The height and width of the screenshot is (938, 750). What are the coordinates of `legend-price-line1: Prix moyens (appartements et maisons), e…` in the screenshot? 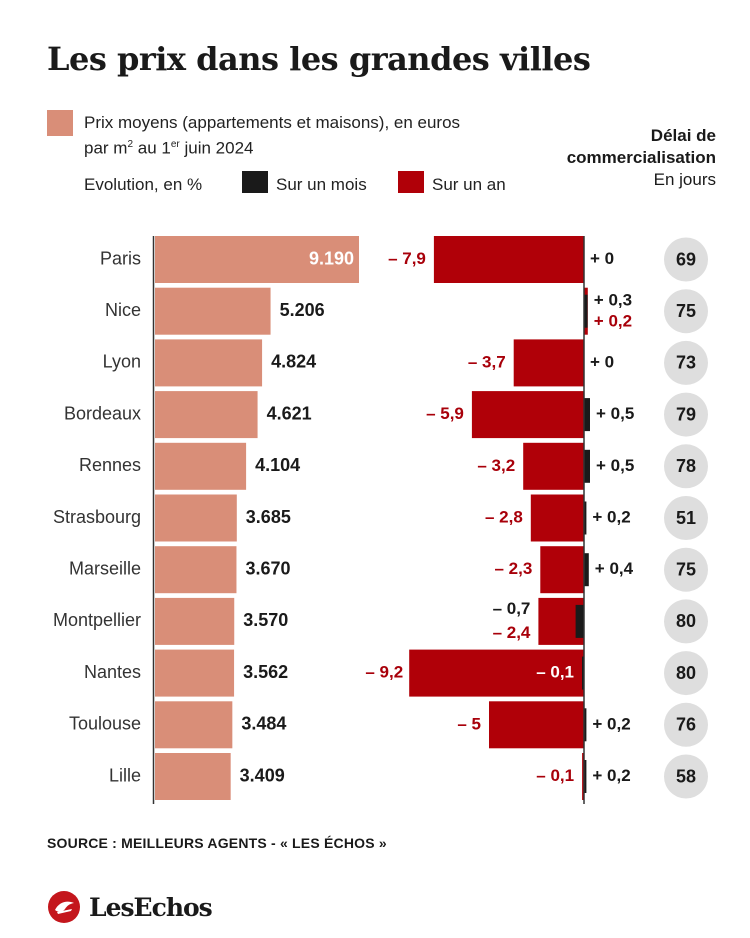 It's located at (272, 122).